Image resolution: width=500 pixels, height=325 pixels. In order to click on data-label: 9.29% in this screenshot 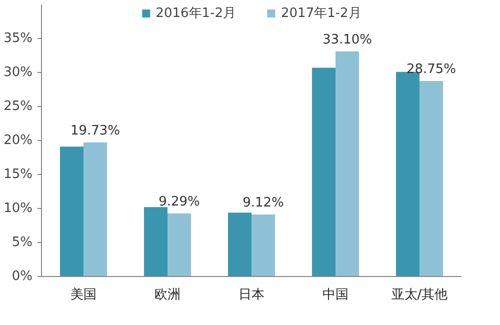, I will do `click(179, 202)`.